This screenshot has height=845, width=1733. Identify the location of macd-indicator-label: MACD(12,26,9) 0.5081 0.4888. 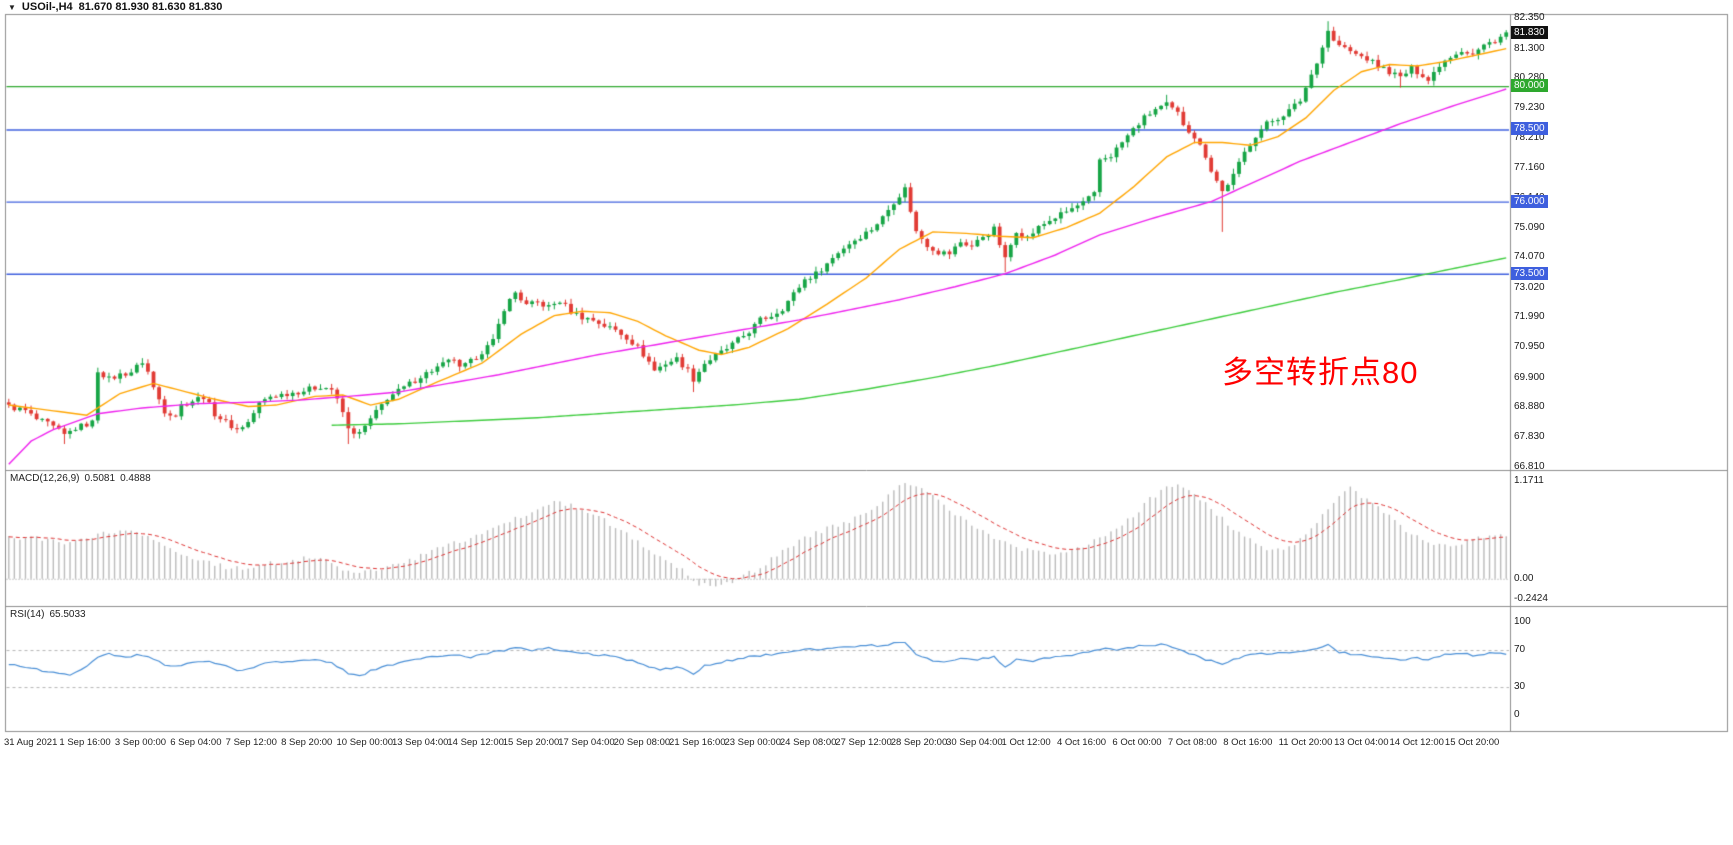
(80, 478).